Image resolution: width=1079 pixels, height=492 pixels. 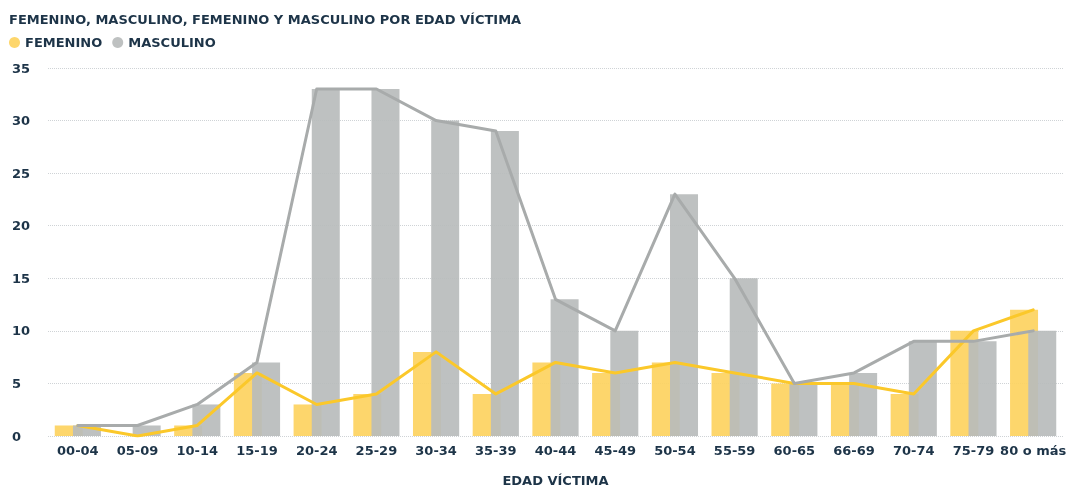 I want to click on x-tick-label: 45-49, so click(x=615, y=450).